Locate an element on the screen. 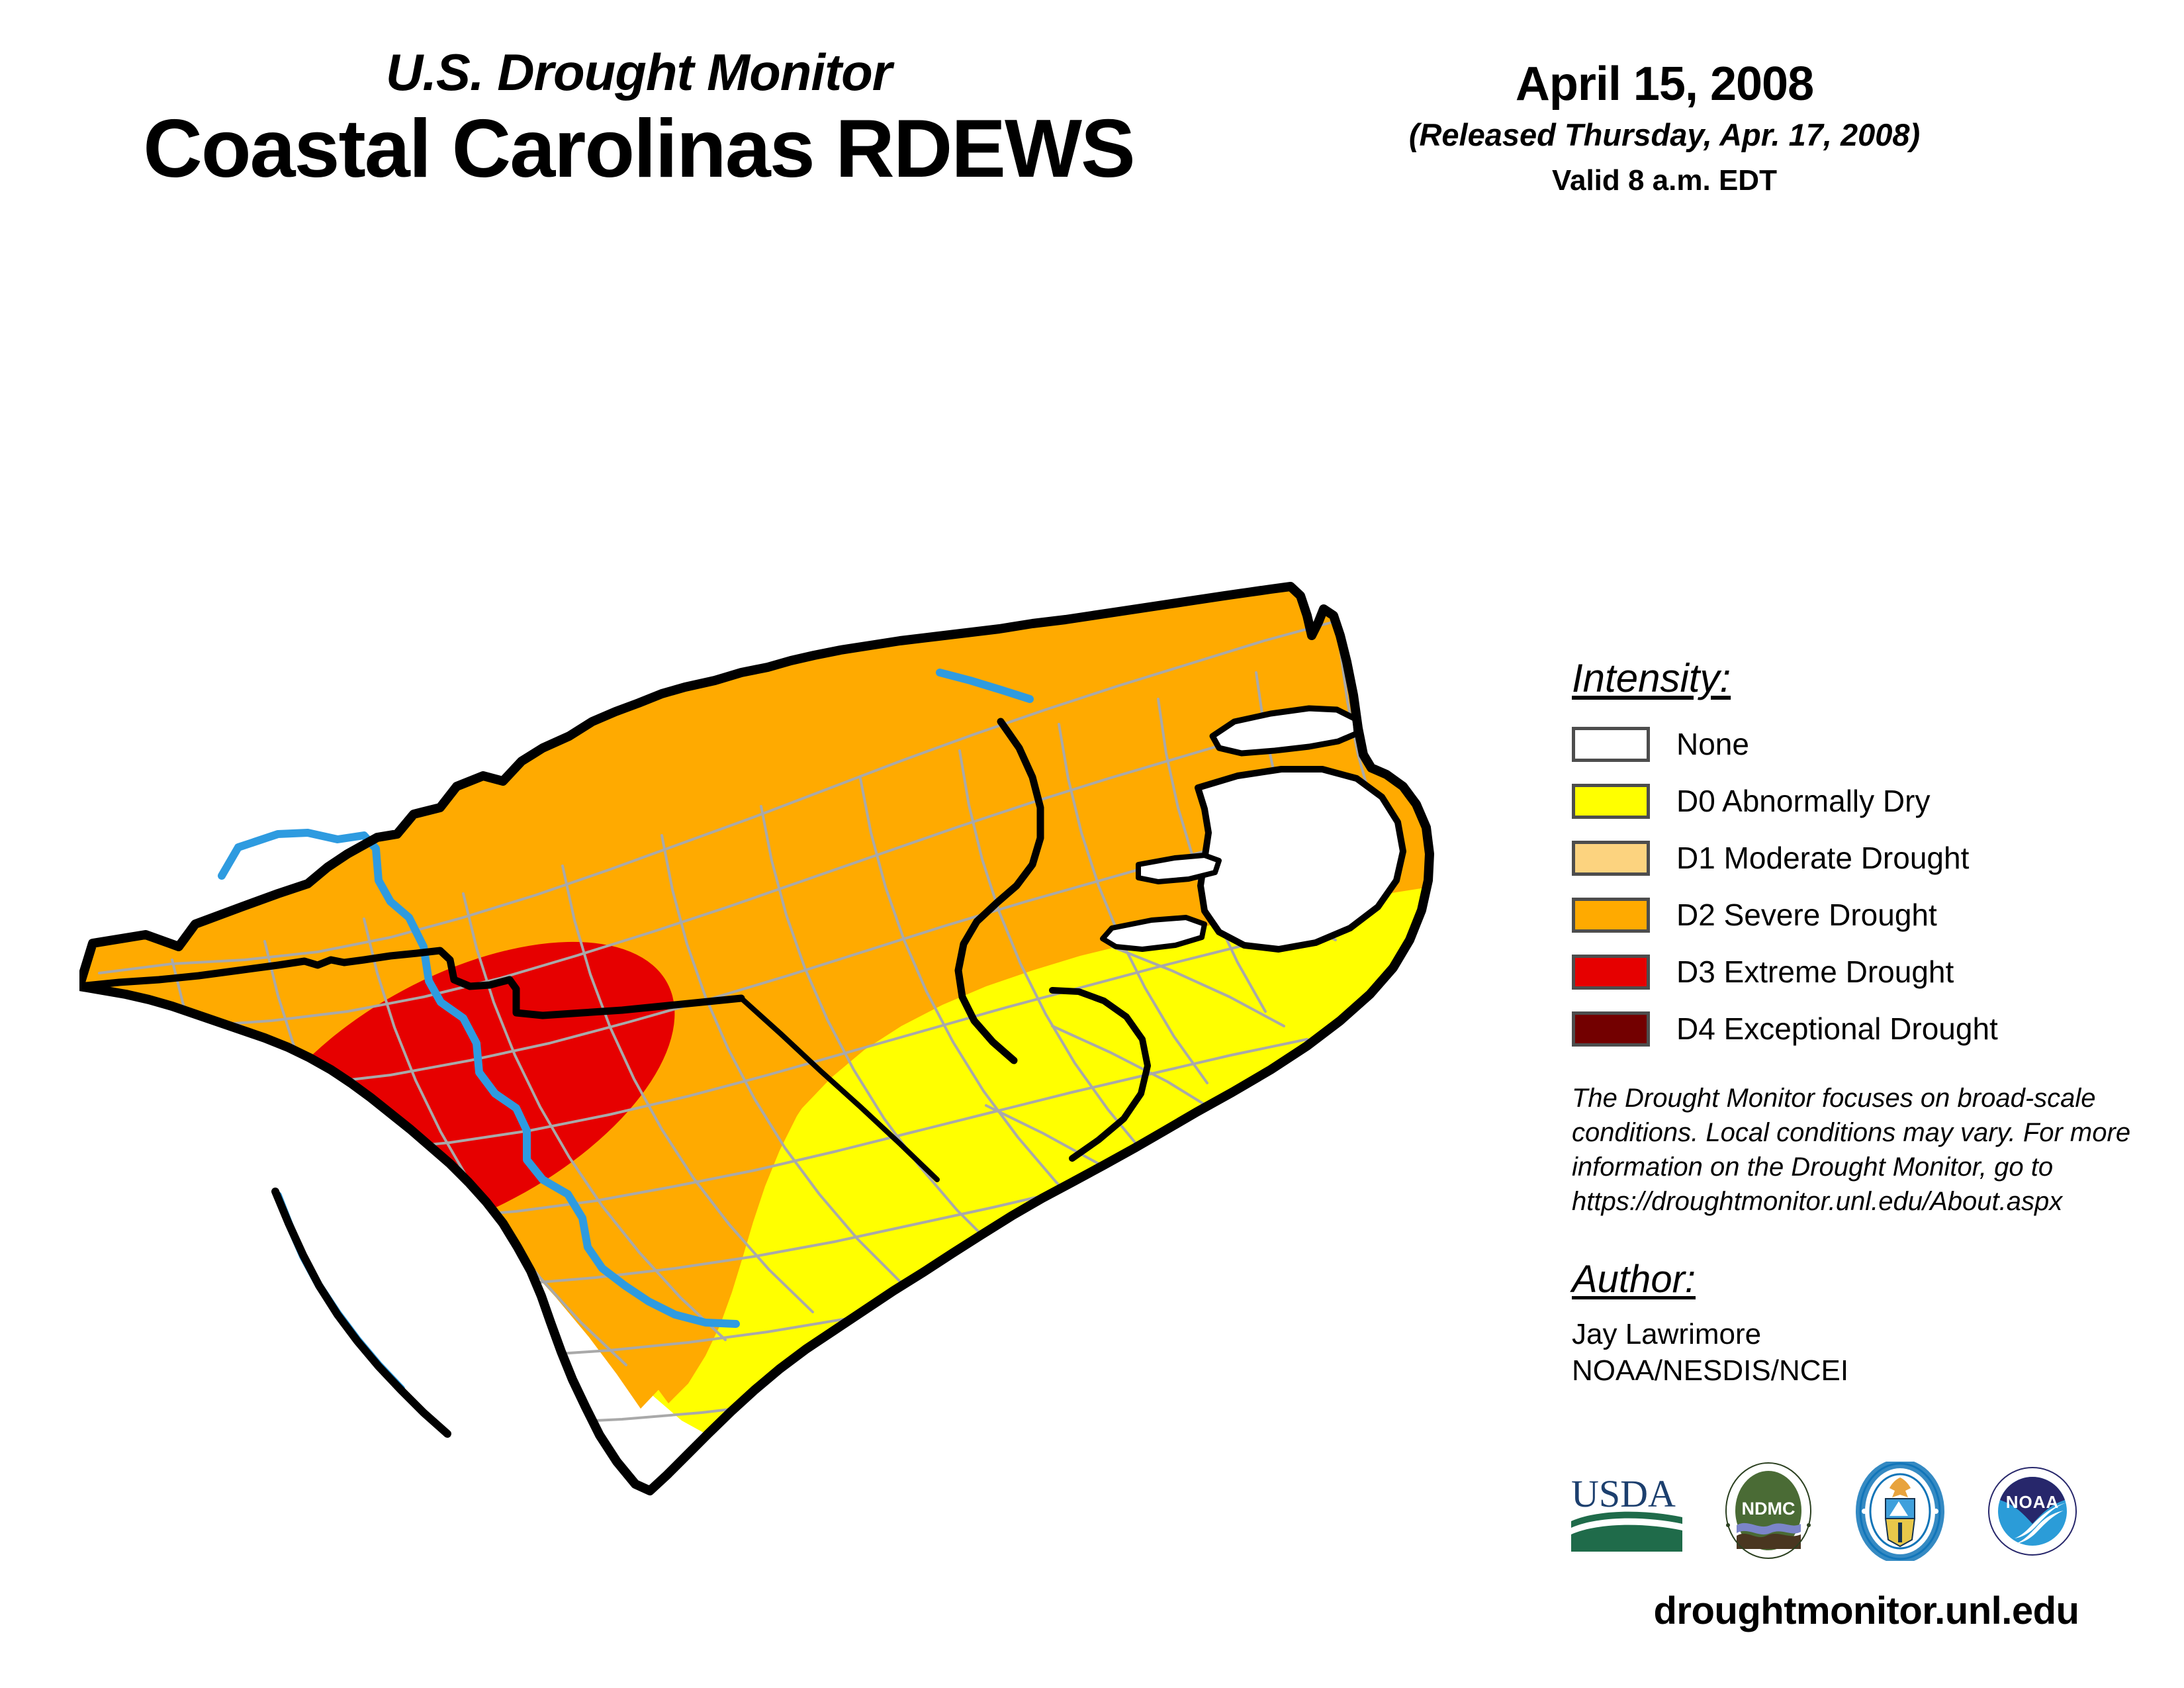  partner-logos: USDA NDMC NOAA is located at coordinates (1866, 1511).